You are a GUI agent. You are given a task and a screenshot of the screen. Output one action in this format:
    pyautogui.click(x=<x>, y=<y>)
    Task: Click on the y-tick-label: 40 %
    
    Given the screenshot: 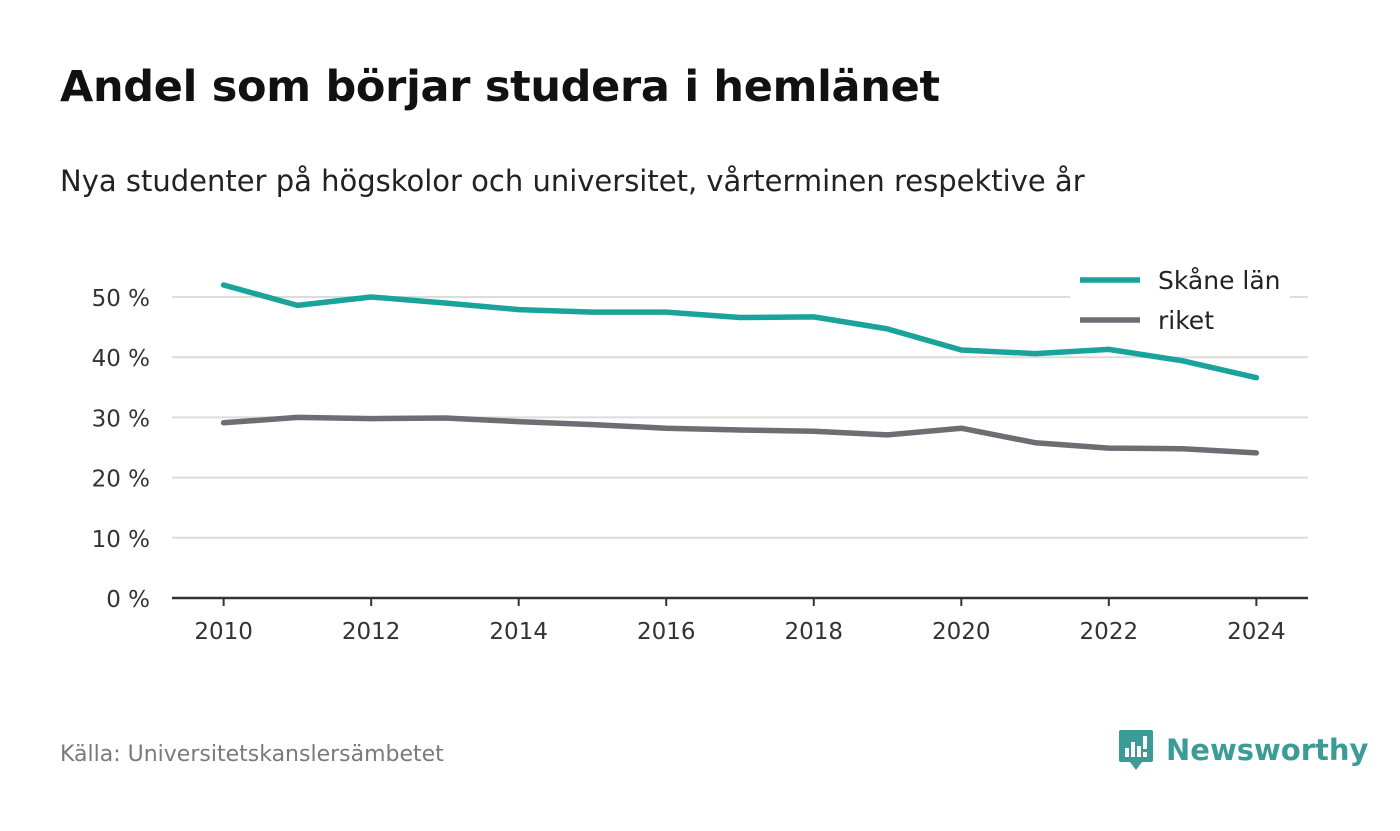 What is the action you would take?
    pyautogui.click(x=121, y=359)
    